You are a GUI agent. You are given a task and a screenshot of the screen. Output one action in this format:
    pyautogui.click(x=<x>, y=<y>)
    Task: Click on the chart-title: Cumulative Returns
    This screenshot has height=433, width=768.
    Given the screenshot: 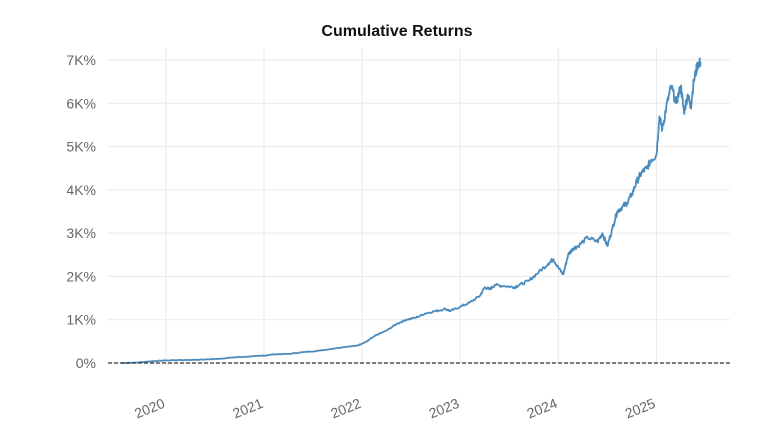 What is the action you would take?
    pyautogui.click(x=396, y=31)
    